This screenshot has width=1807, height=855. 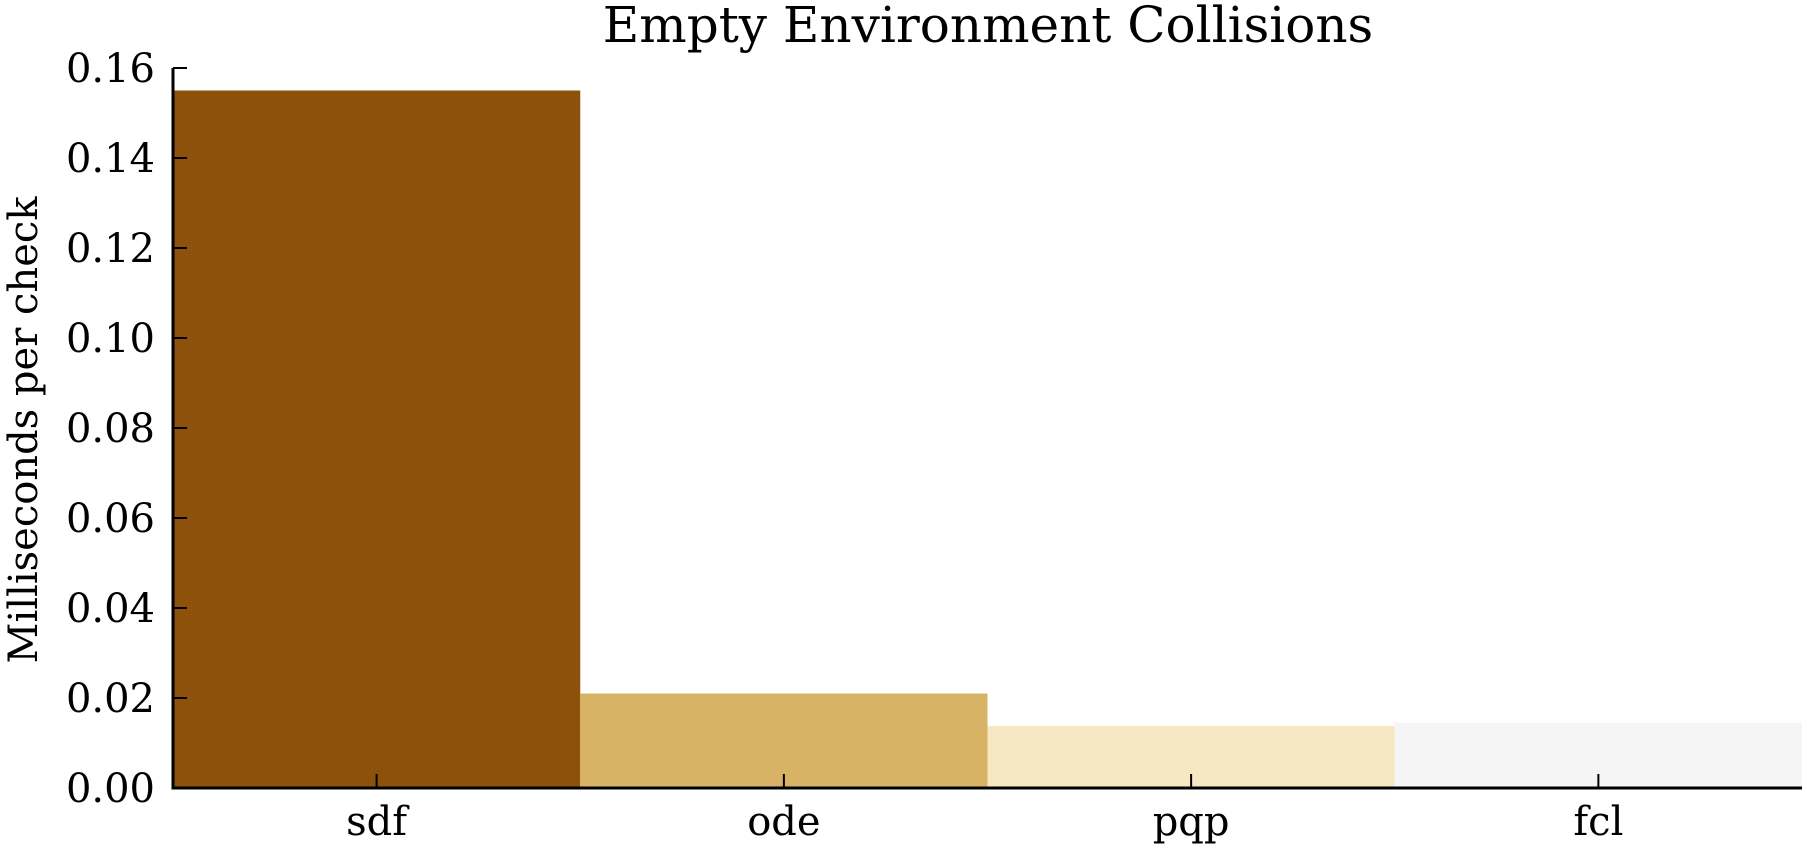 What do you see at coordinates (378, 822) in the screenshot?
I see `x-tick-label-sdf: sdf` at bounding box center [378, 822].